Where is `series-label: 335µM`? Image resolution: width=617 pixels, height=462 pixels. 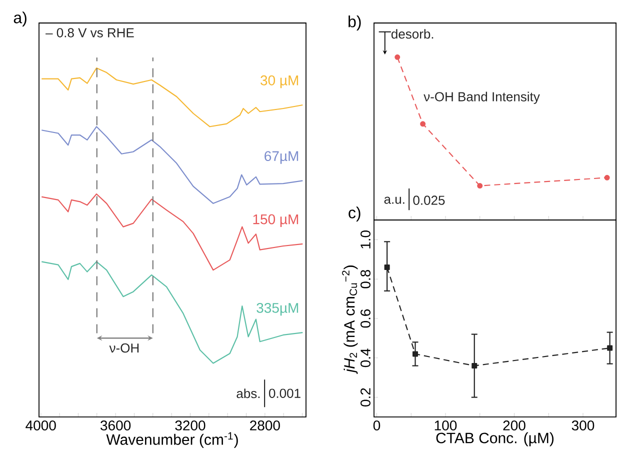
series-label: 335µM is located at coordinates (277, 309).